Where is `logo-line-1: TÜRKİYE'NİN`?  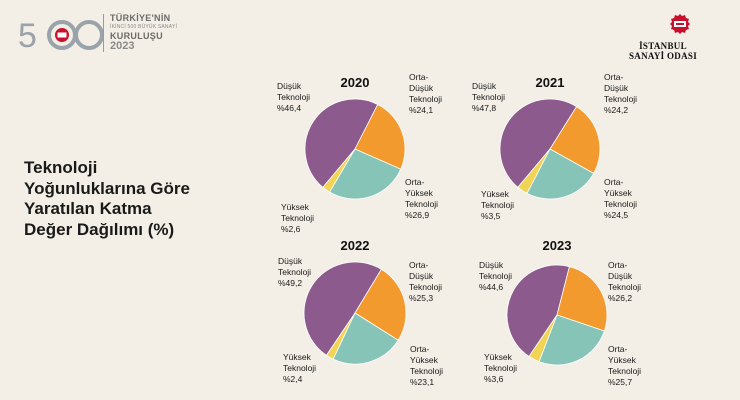 logo-line-1: TÜRKİYE'NİN is located at coordinates (140, 18).